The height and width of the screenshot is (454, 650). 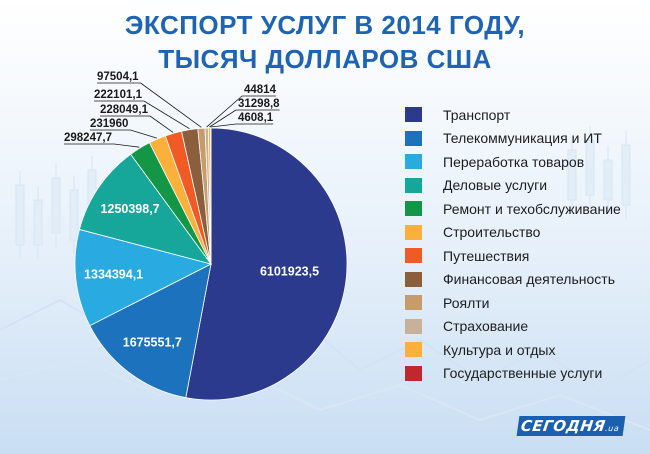 I want to click on data-label: 1675551,7, so click(x=152, y=342).